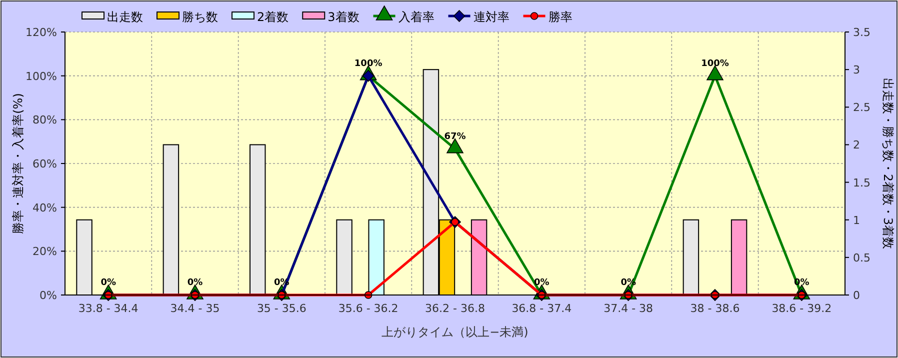  I want to click on legend-label: 3着数, so click(344, 17).